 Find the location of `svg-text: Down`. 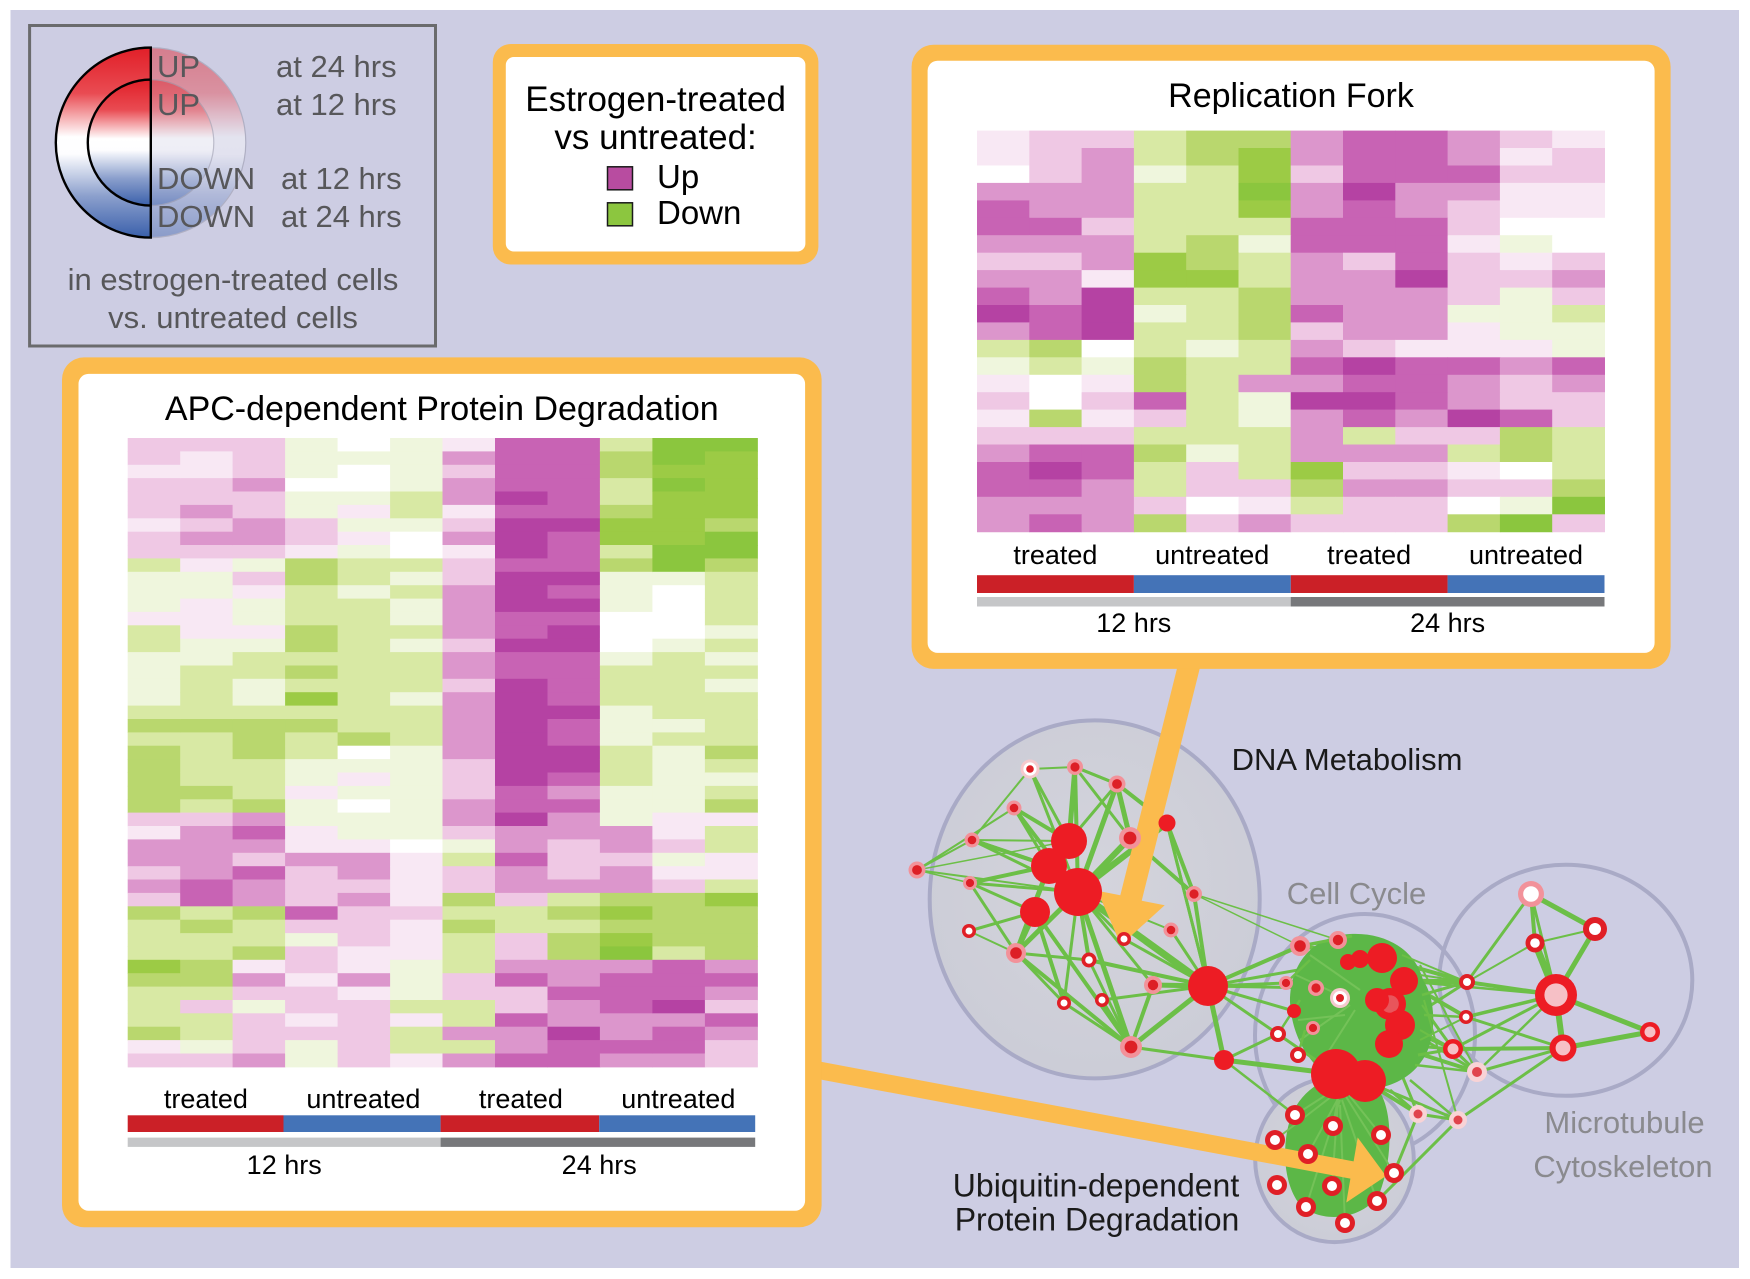

svg-text: Down is located at coordinates (699, 212).